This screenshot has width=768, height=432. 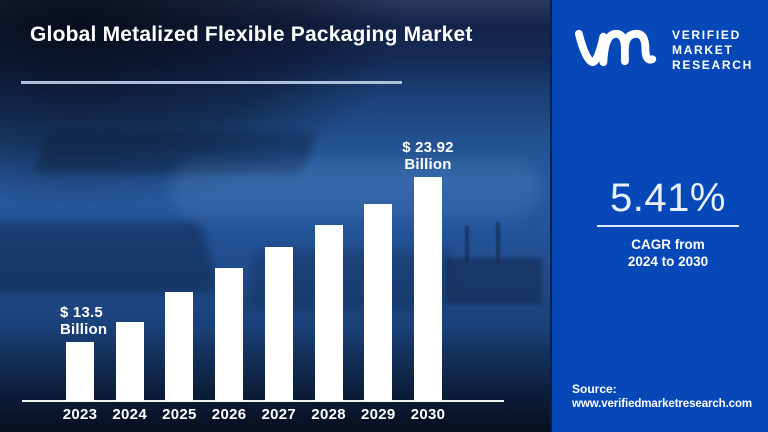 I want to click on brand-name: VERIFIED MARKET RESEARCH, so click(x=712, y=50).